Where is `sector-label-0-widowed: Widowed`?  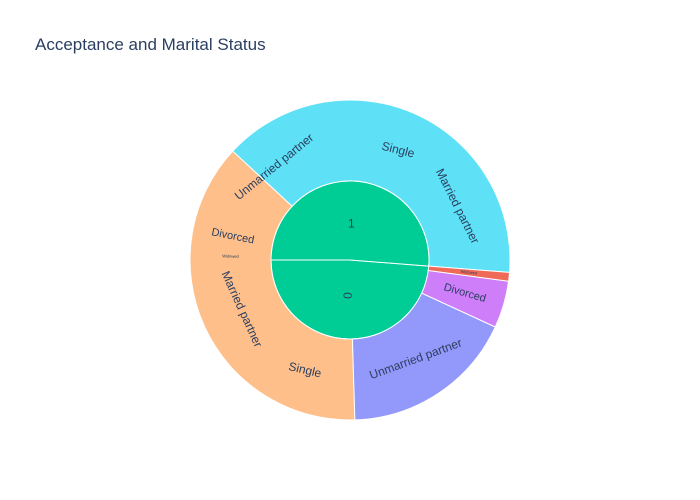
sector-label-0-widowed: Widowed is located at coordinates (230, 255).